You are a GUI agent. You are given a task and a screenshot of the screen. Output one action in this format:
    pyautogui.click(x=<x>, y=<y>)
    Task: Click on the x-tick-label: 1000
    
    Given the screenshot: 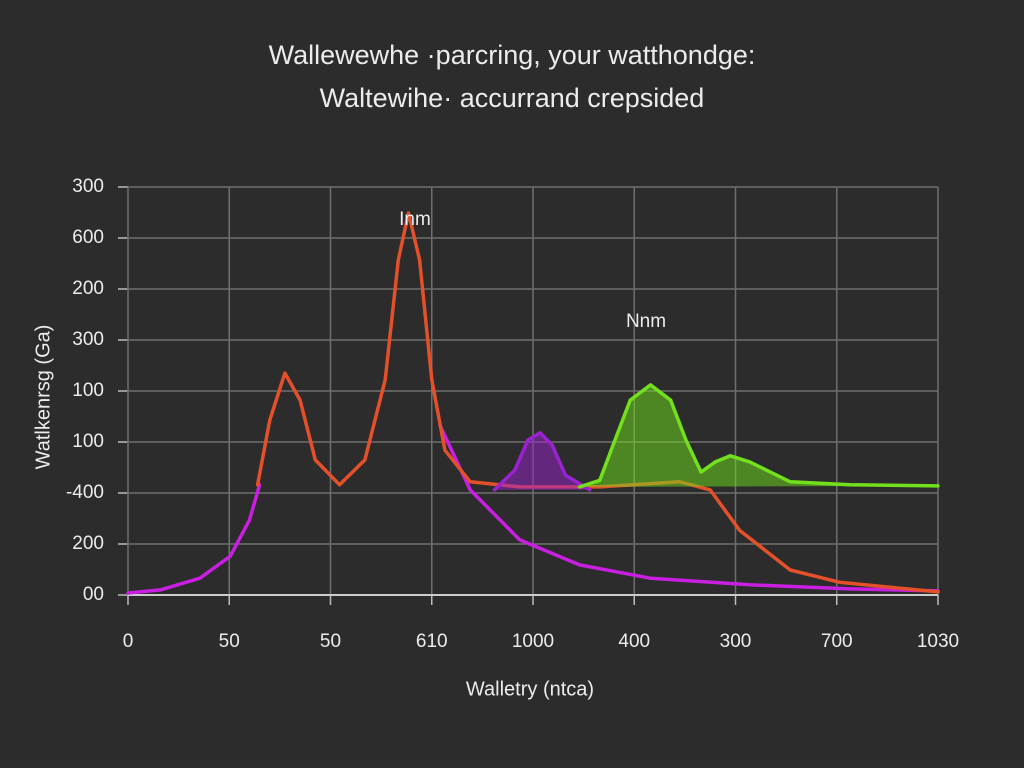 What is the action you would take?
    pyautogui.click(x=533, y=641)
    